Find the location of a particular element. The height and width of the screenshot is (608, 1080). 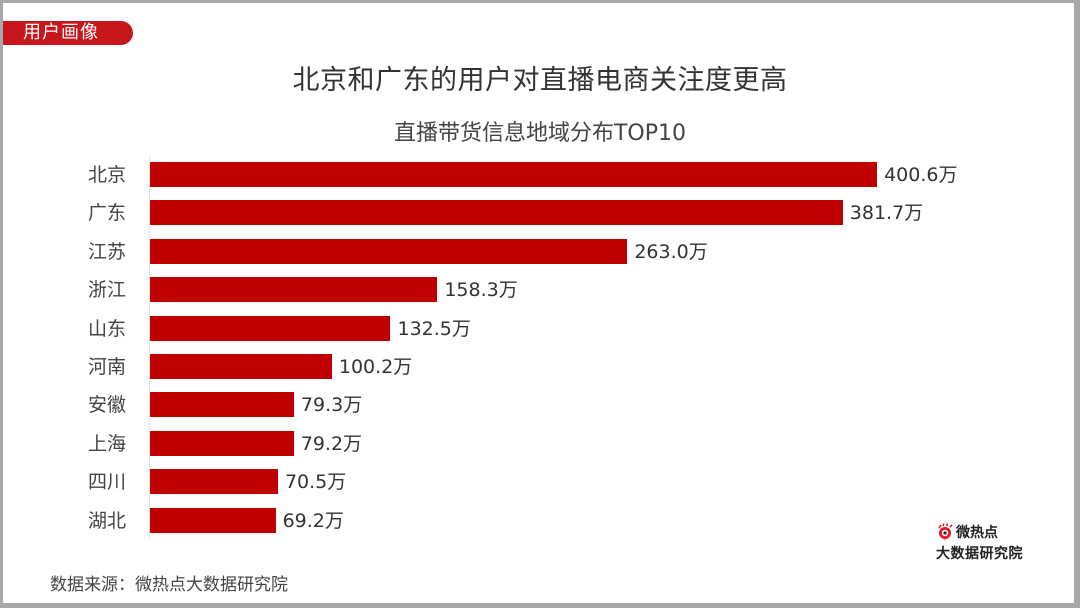

value-label: 158.3万 is located at coordinates (481, 290).